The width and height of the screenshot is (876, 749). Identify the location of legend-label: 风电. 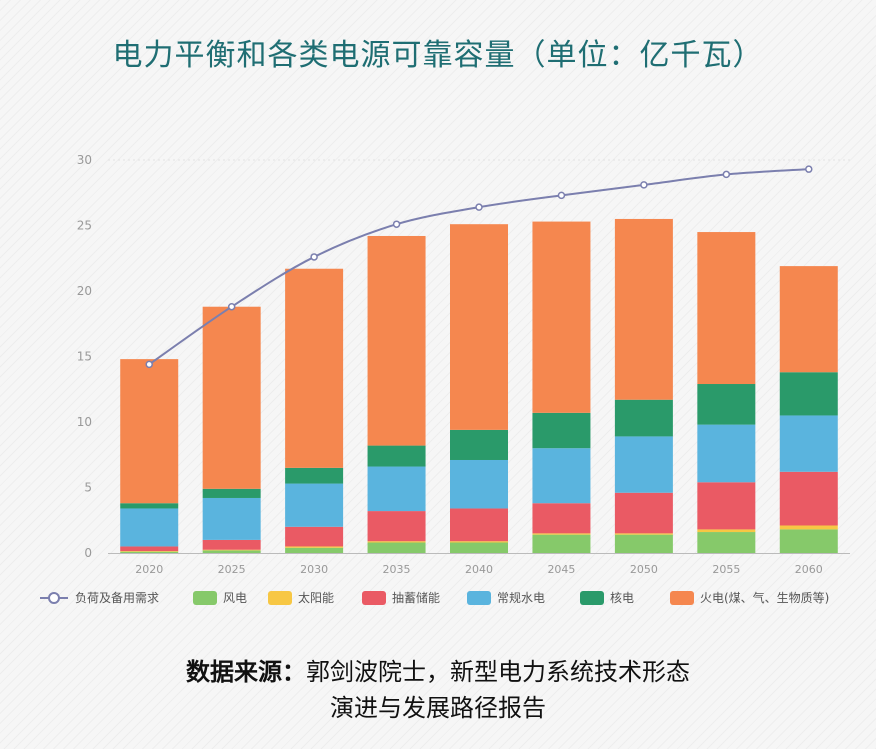
(235, 598).